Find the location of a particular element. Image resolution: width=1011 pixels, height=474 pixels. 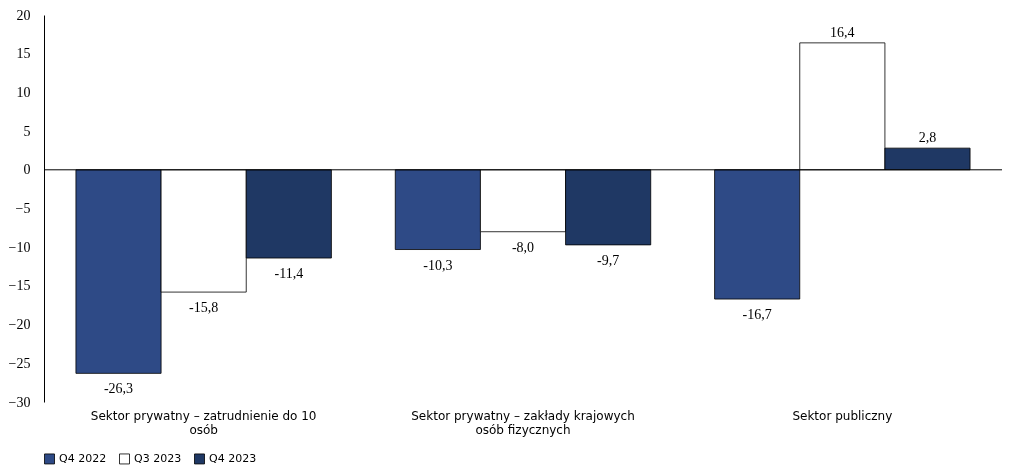

data-label: -16,7 is located at coordinates (757, 315).